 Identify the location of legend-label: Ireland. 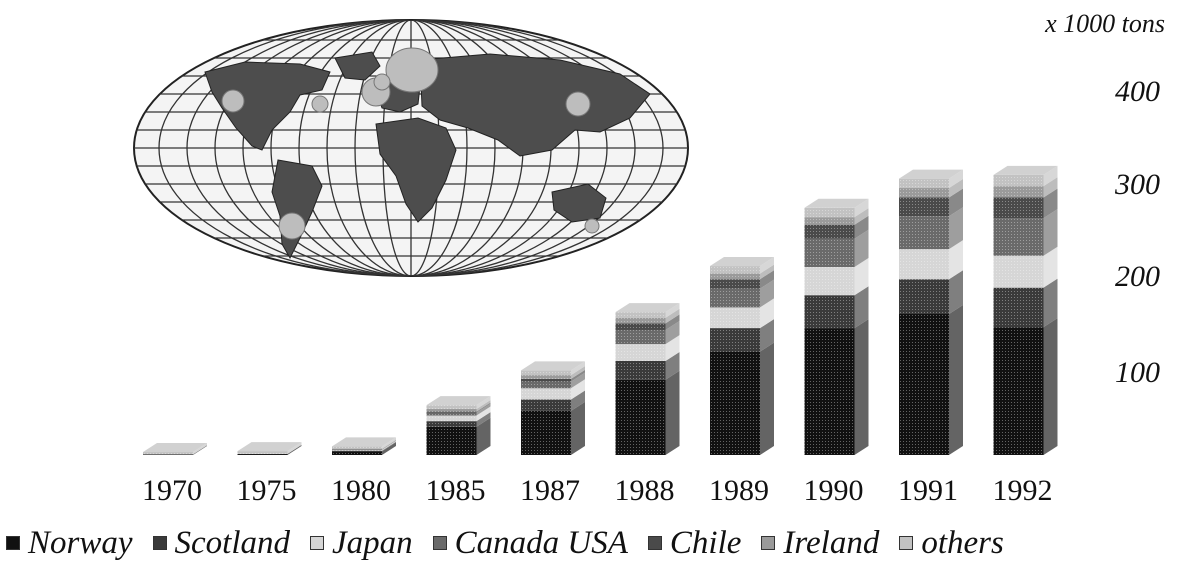
(831, 542).